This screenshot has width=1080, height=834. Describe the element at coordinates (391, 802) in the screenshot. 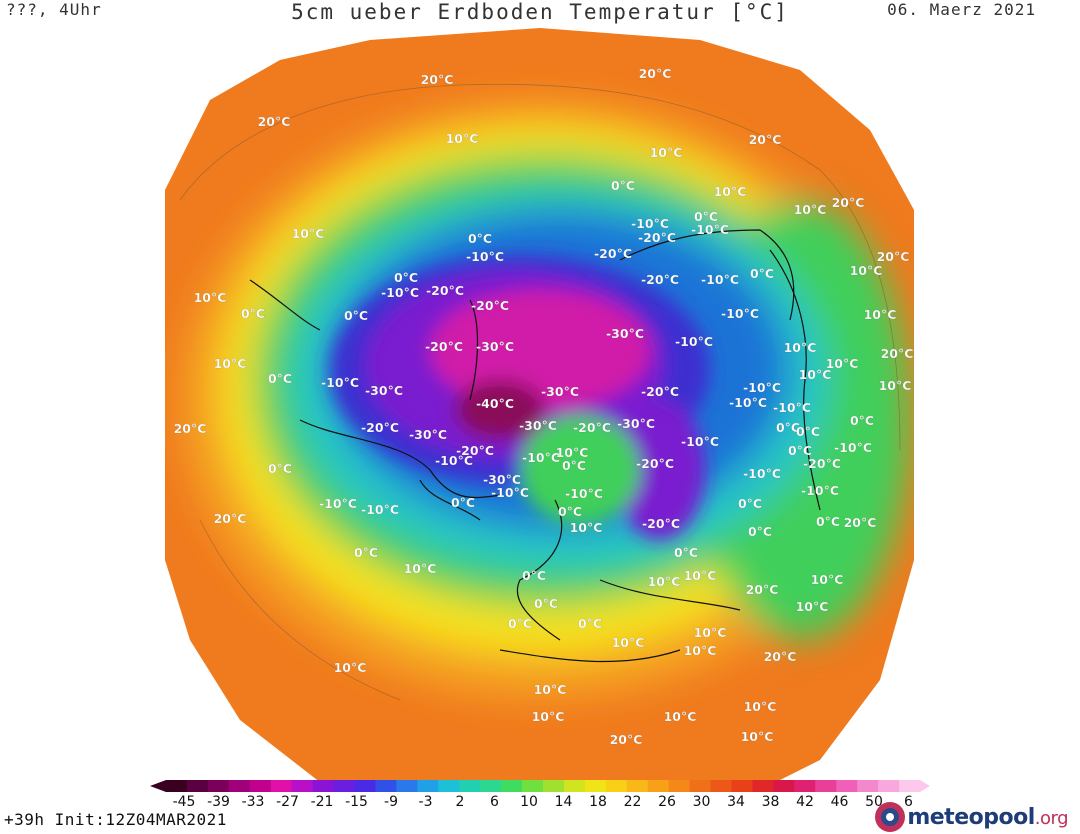

I see `scale-tick-label: -9` at that location.